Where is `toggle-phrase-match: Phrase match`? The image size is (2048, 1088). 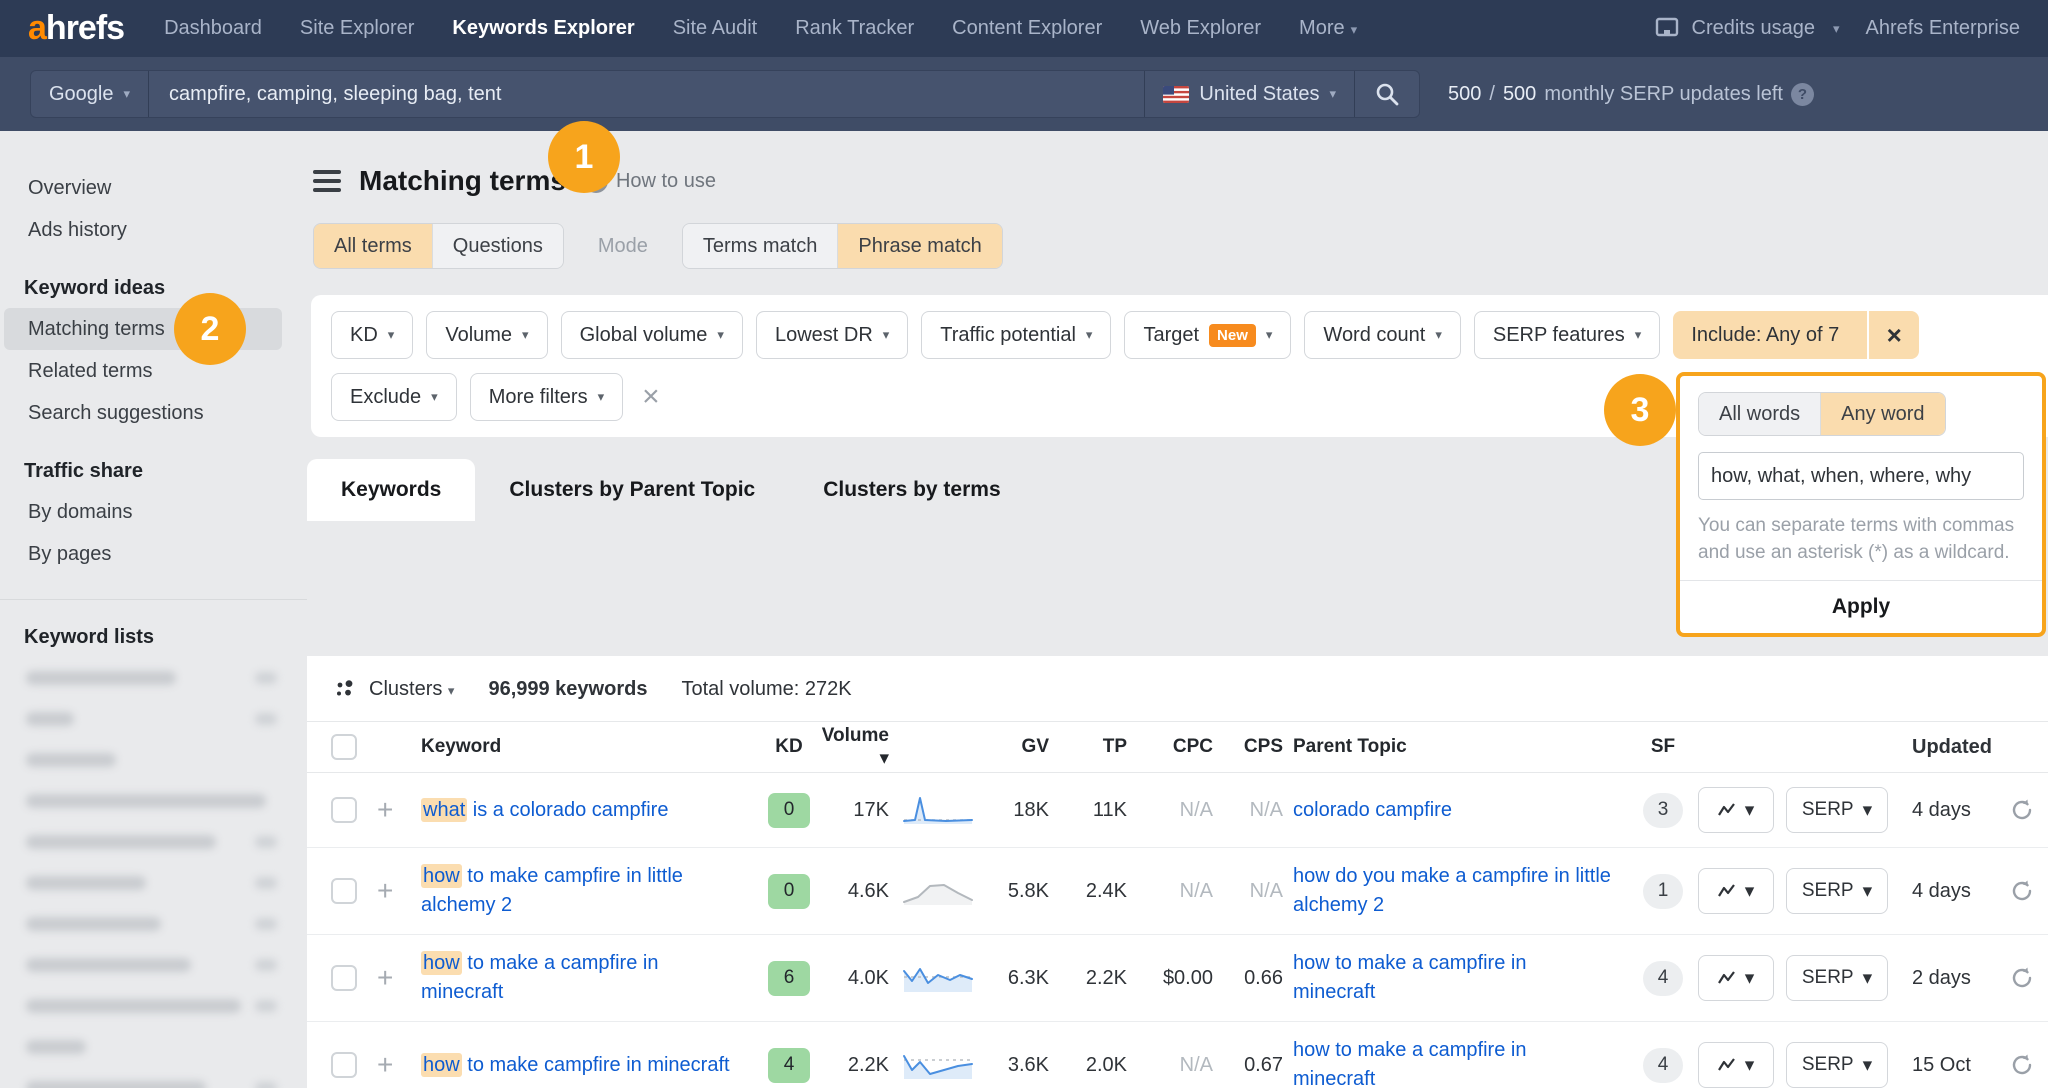
toggle-phrase-match: Phrase match is located at coordinates (920, 246).